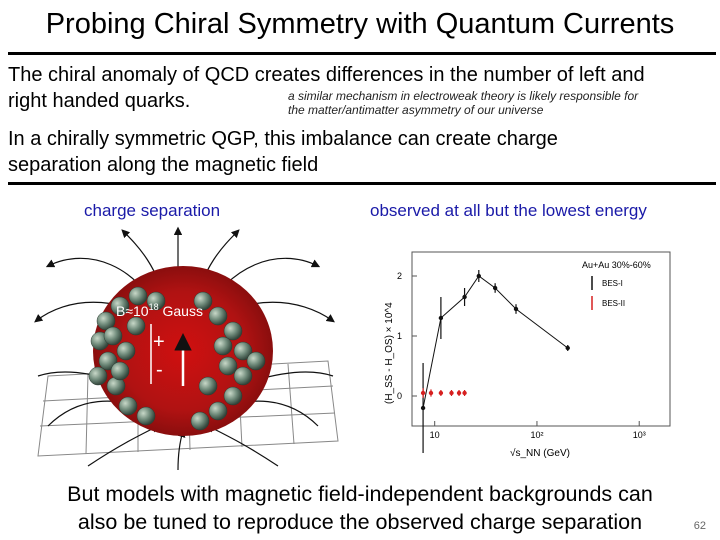  What do you see at coordinates (399, 396) in the screenshot?
I see `y-tick-label: 0` at bounding box center [399, 396].